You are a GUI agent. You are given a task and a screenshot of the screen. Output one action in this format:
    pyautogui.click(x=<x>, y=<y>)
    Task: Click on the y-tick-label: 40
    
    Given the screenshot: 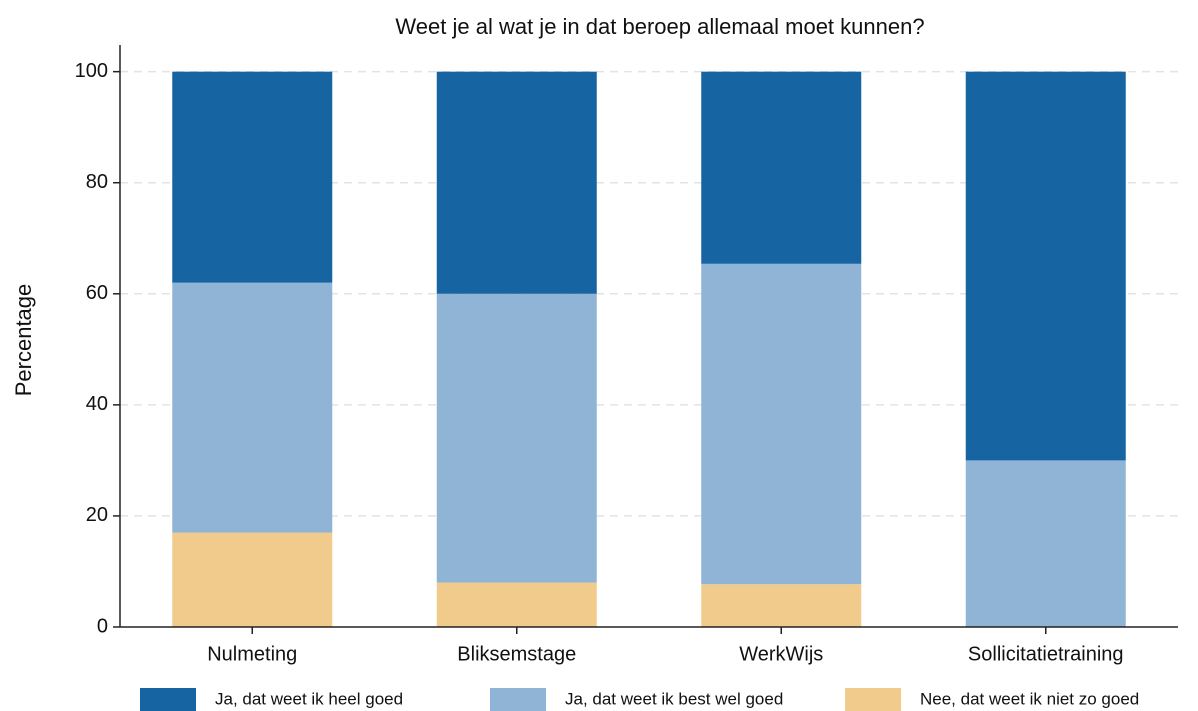 What is the action you would take?
    pyautogui.click(x=97, y=404)
    